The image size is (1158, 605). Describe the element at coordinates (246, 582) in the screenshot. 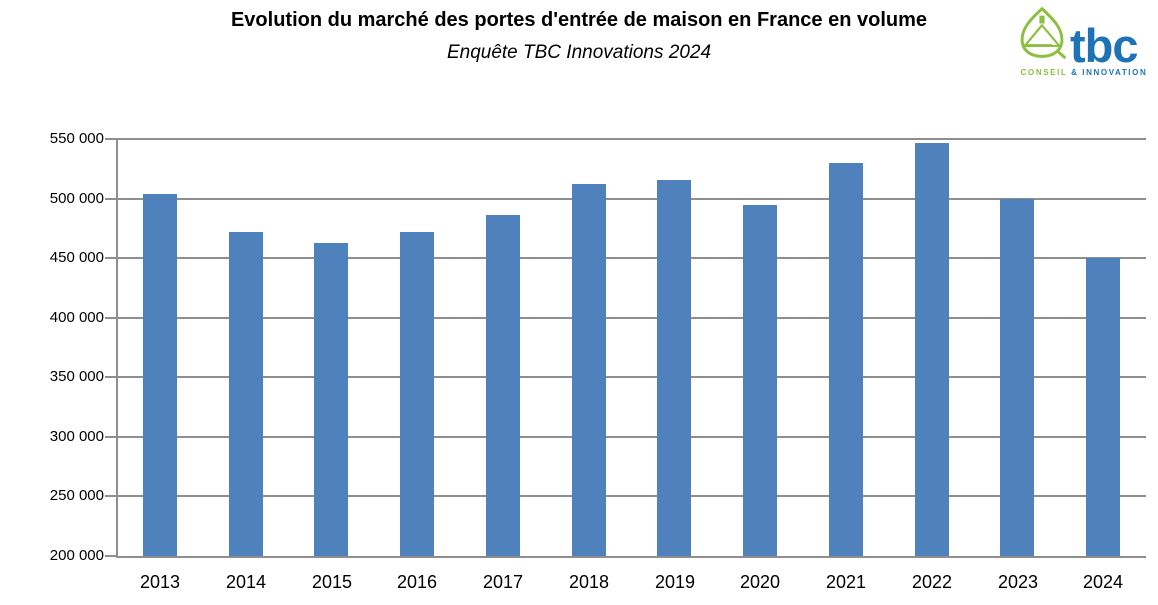

I see `x-axis-label-2014: 2014` at that location.